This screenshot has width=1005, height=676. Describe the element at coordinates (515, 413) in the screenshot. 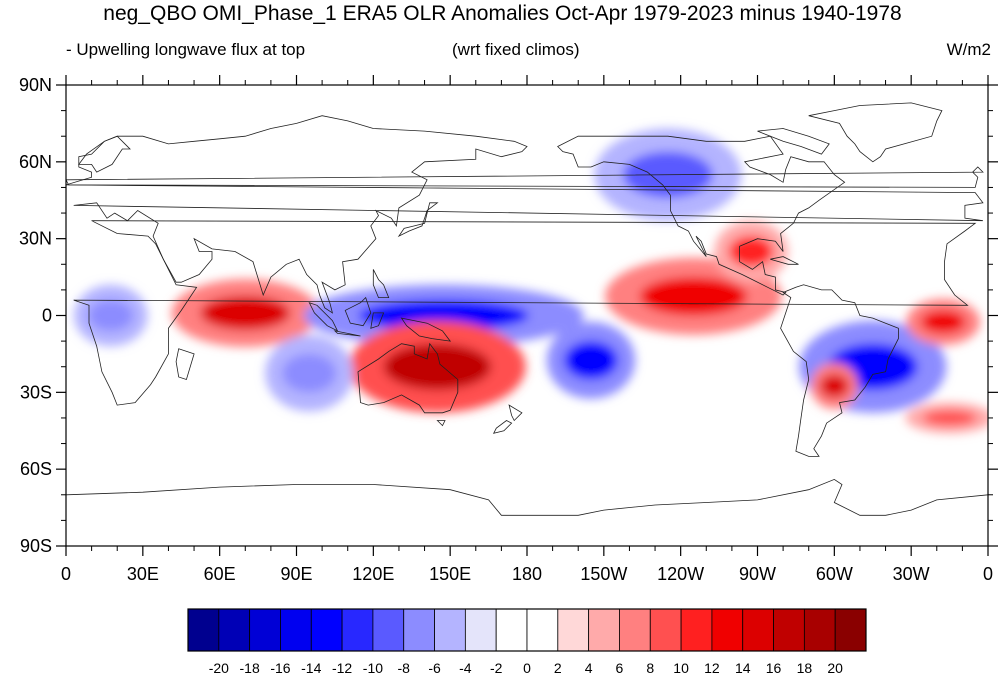

I see `coastline-new-zealand-north` at that location.